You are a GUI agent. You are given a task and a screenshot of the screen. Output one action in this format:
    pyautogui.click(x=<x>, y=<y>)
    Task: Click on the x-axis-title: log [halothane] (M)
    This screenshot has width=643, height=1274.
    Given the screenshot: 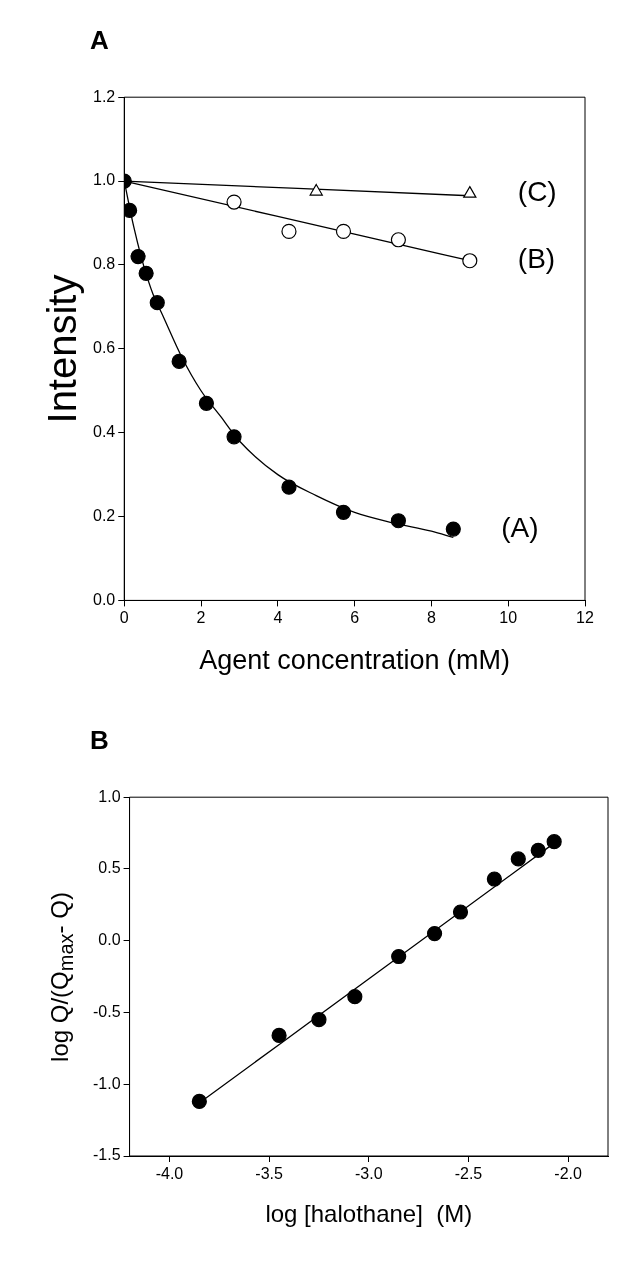 What is the action you would take?
    pyautogui.click(x=369, y=1214)
    